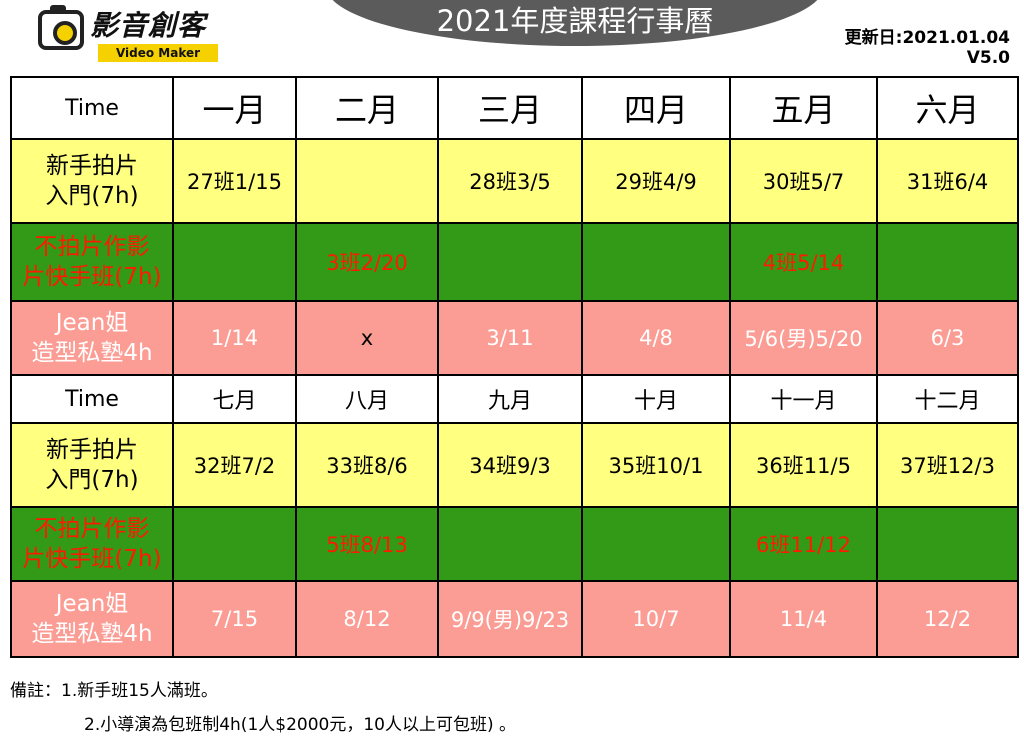 Image resolution: width=1024 pixels, height=742 pixels. Describe the element at coordinates (234, 619) in the screenshot. I see `table-cell: 7/15` at that location.